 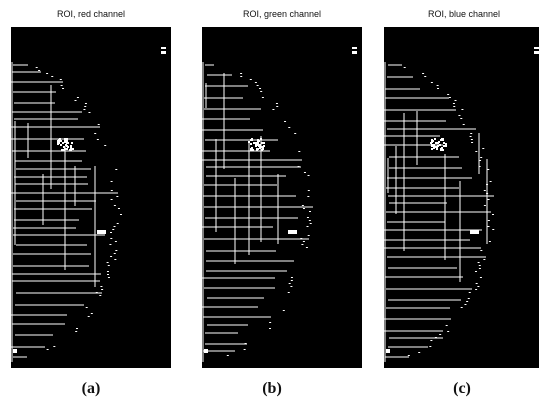 What do you see at coordinates (282, 14) in the screenshot?
I see `panel-b-title: ROI, green channel` at bounding box center [282, 14].